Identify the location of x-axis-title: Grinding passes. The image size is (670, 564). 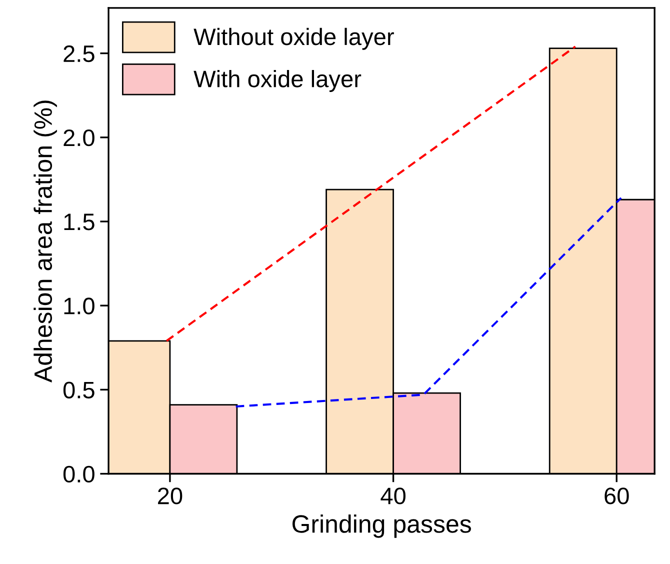
(381, 526).